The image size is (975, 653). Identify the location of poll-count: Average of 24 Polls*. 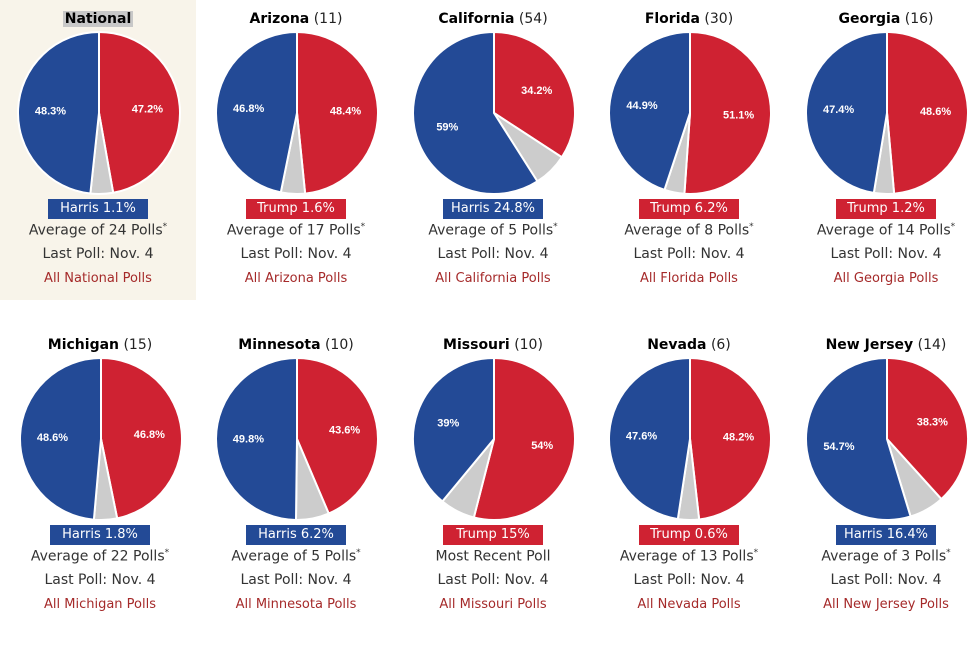
(98, 230).